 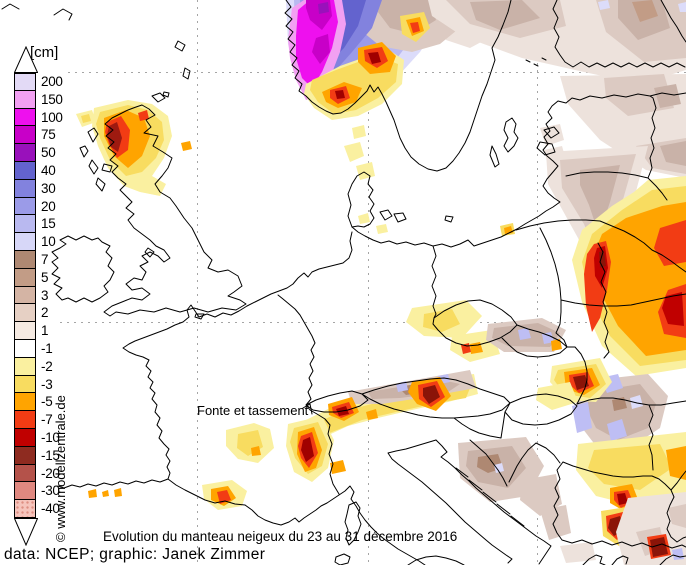 I want to click on legend-value-label: 200, so click(x=52, y=81).